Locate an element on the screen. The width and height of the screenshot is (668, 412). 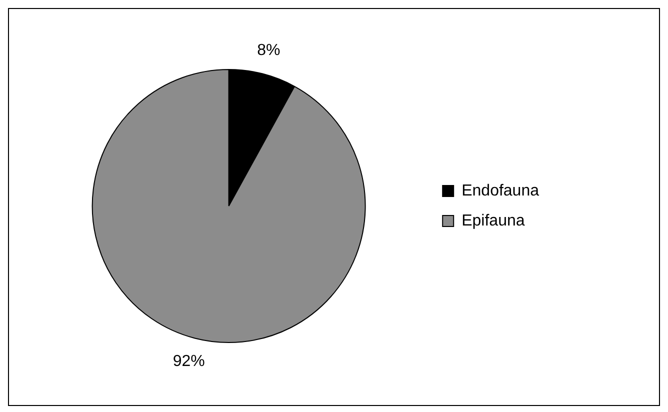
legend-label: Epifauna is located at coordinates (493, 221).